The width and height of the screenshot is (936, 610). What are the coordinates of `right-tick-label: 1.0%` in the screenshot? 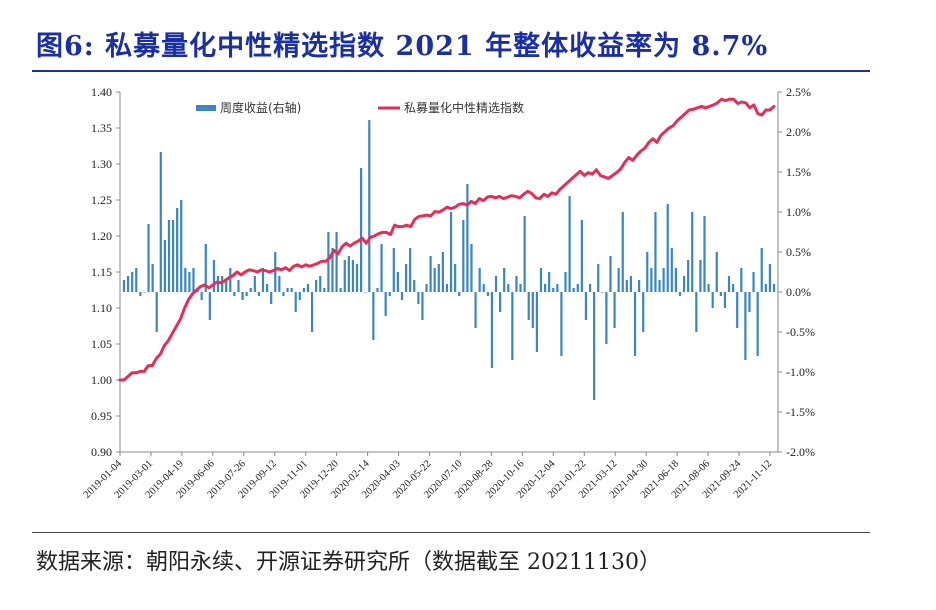 It's located at (798, 212).